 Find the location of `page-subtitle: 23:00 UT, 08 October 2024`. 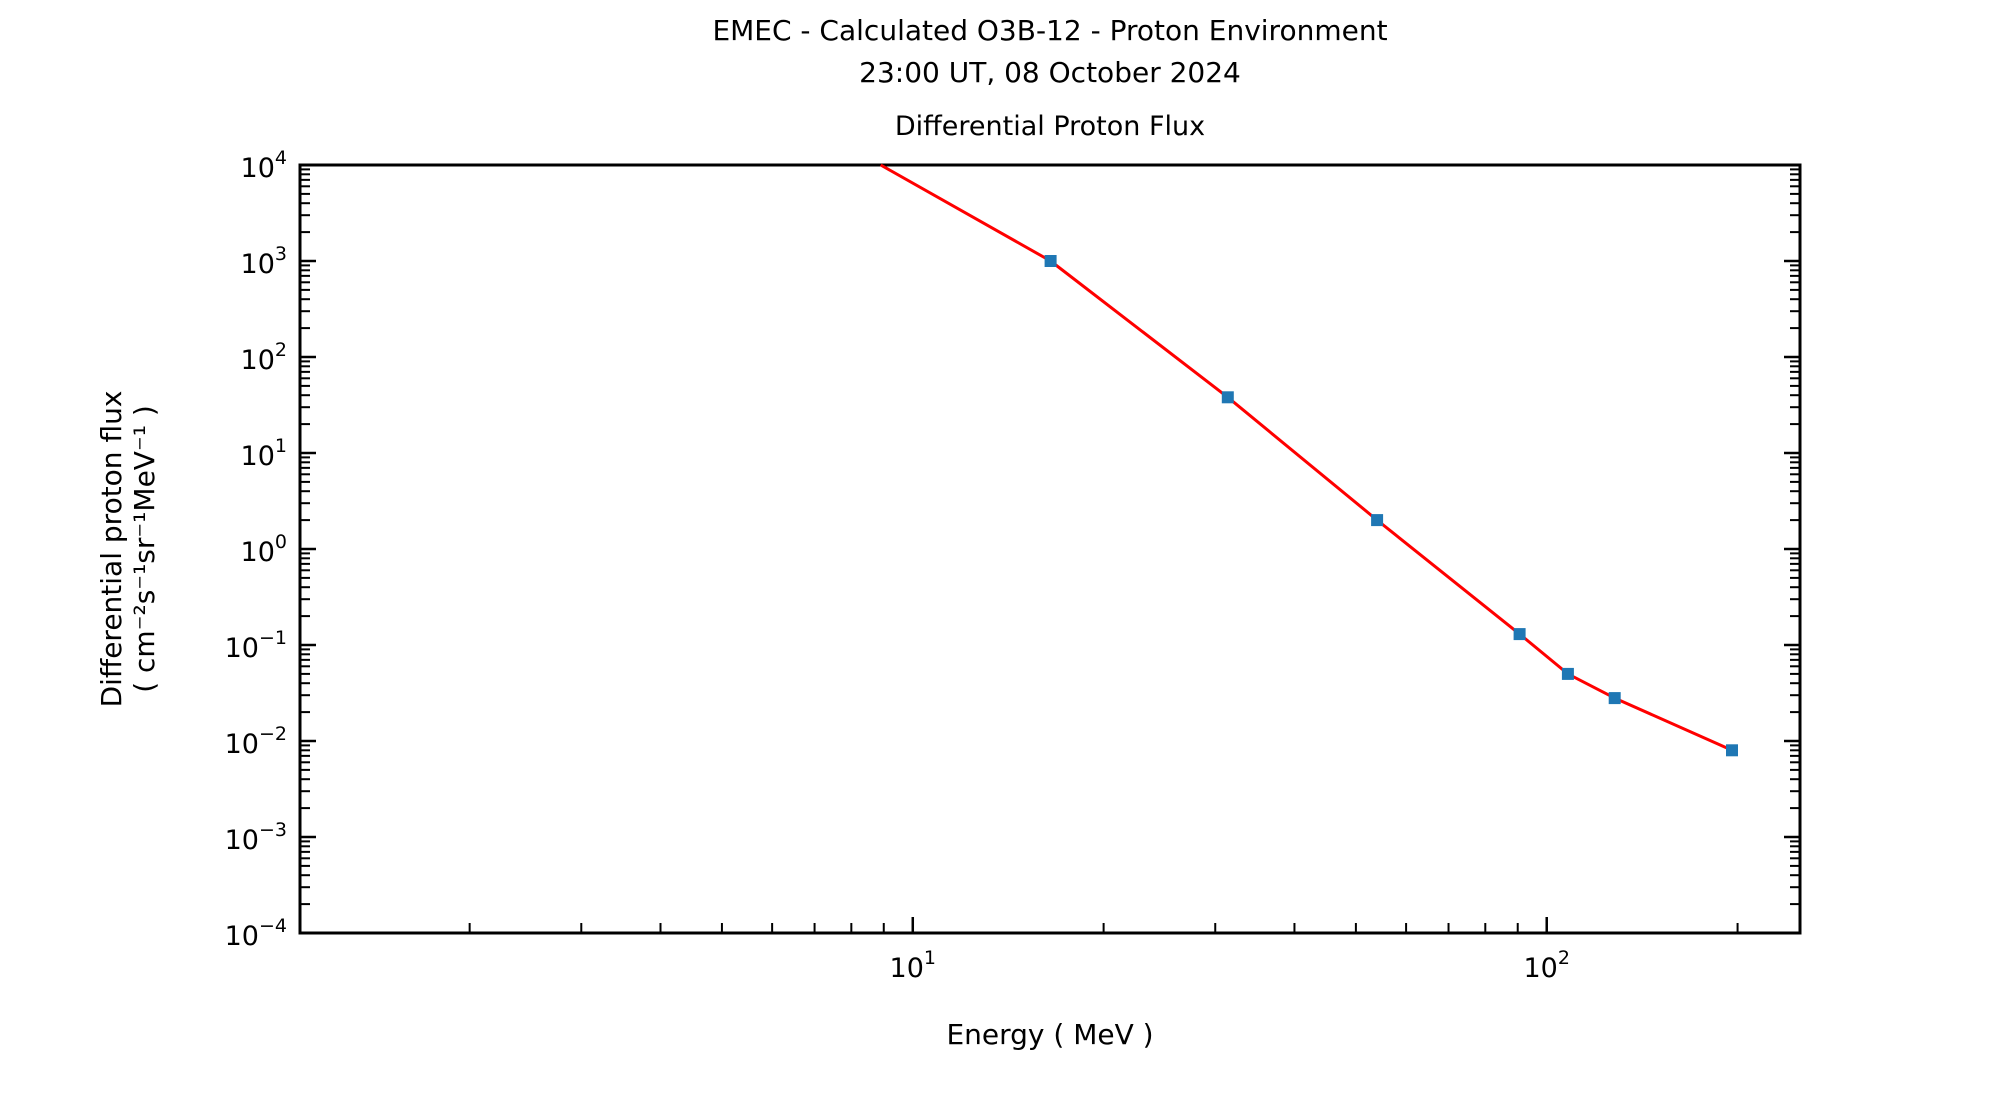

page-subtitle: 23:00 UT, 08 October 2024 is located at coordinates (1050, 72).